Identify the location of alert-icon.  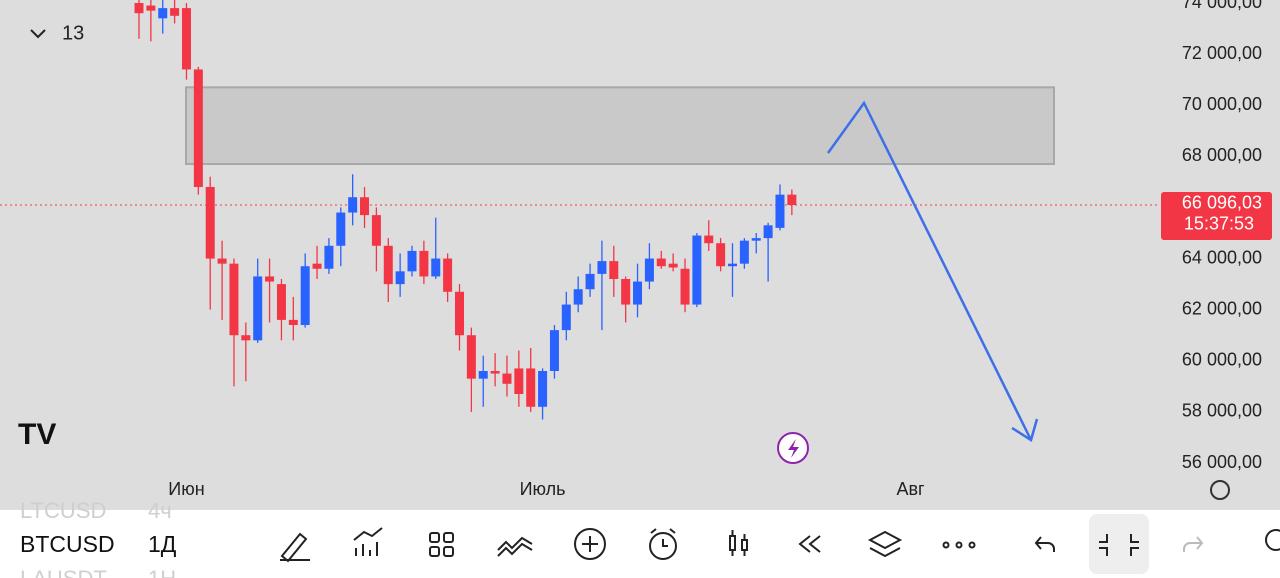
(663, 546).